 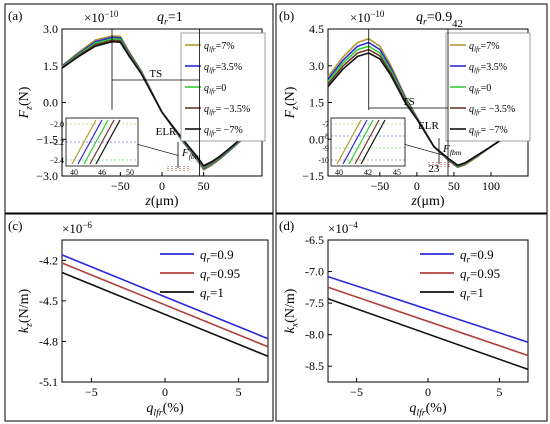 What do you see at coordinates (314, 303) in the screenshot?
I see `y-tick-label: -7.5` at bounding box center [314, 303].